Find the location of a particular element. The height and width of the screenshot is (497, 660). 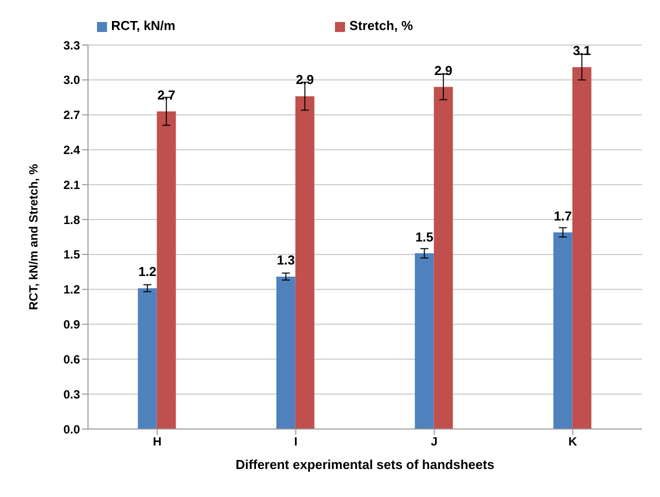

x-tick-label: H is located at coordinates (157, 441).